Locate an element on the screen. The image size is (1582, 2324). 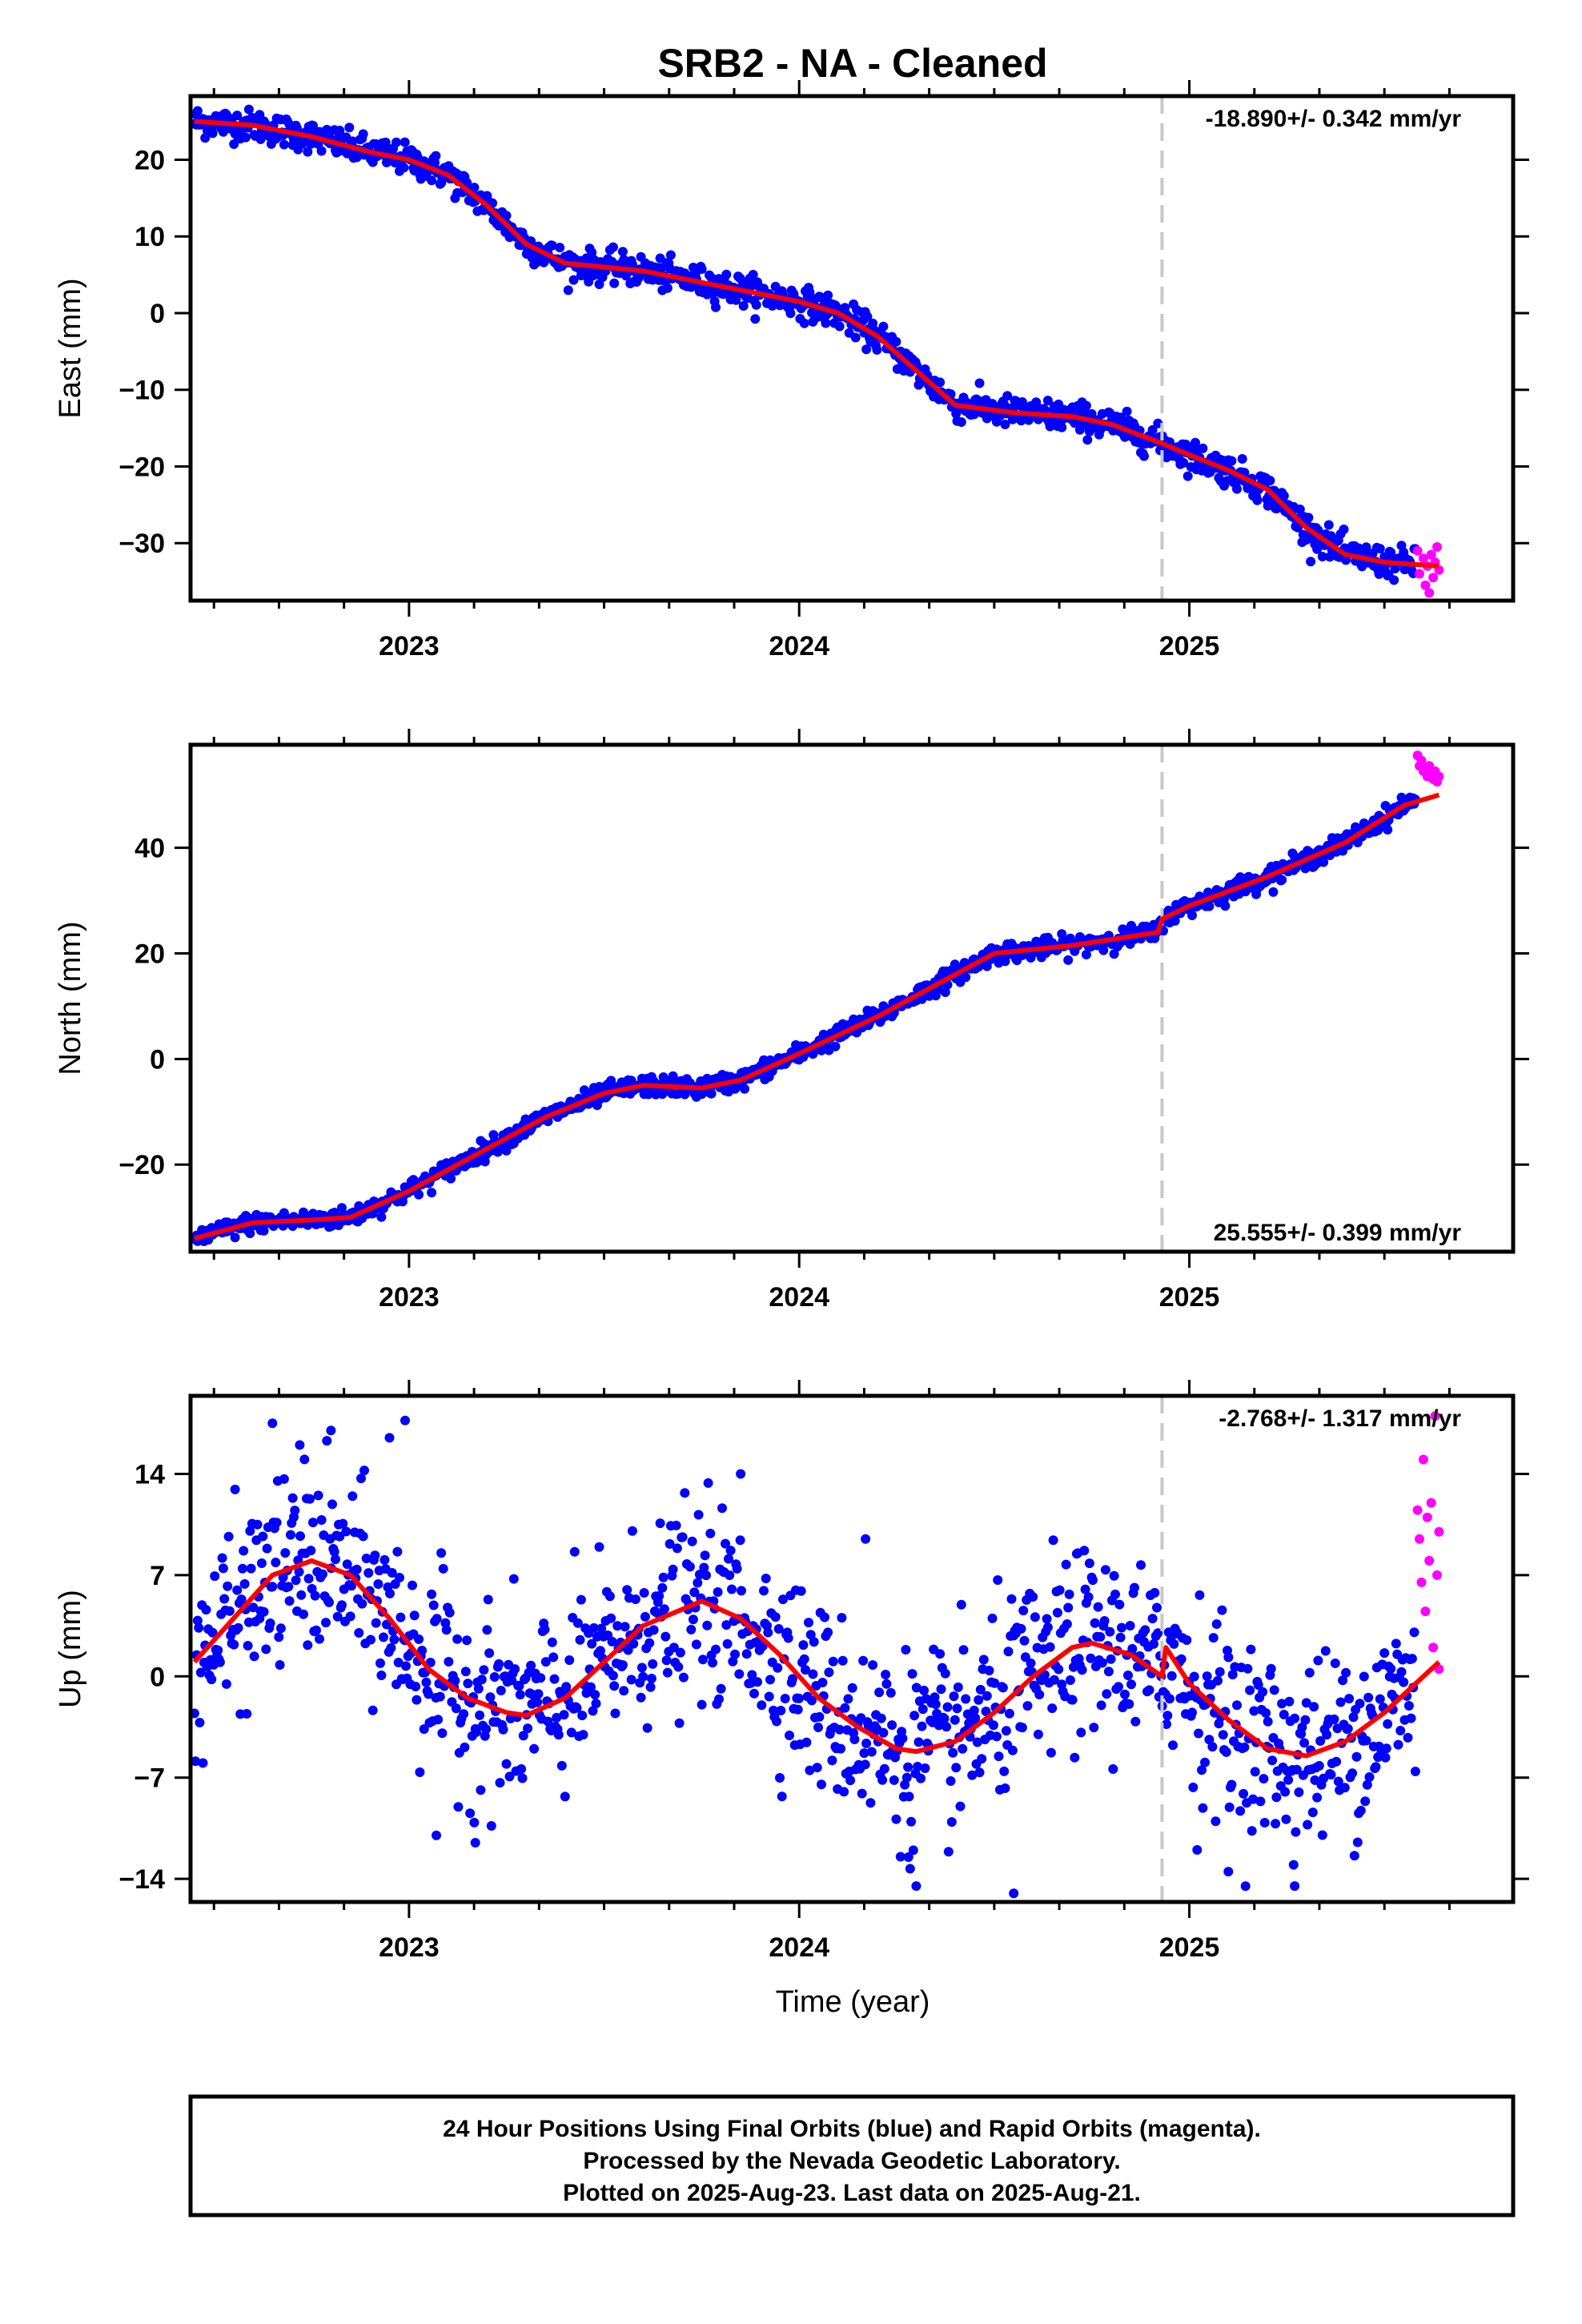
x-tick-label: 2025 is located at coordinates (1190, 1947).